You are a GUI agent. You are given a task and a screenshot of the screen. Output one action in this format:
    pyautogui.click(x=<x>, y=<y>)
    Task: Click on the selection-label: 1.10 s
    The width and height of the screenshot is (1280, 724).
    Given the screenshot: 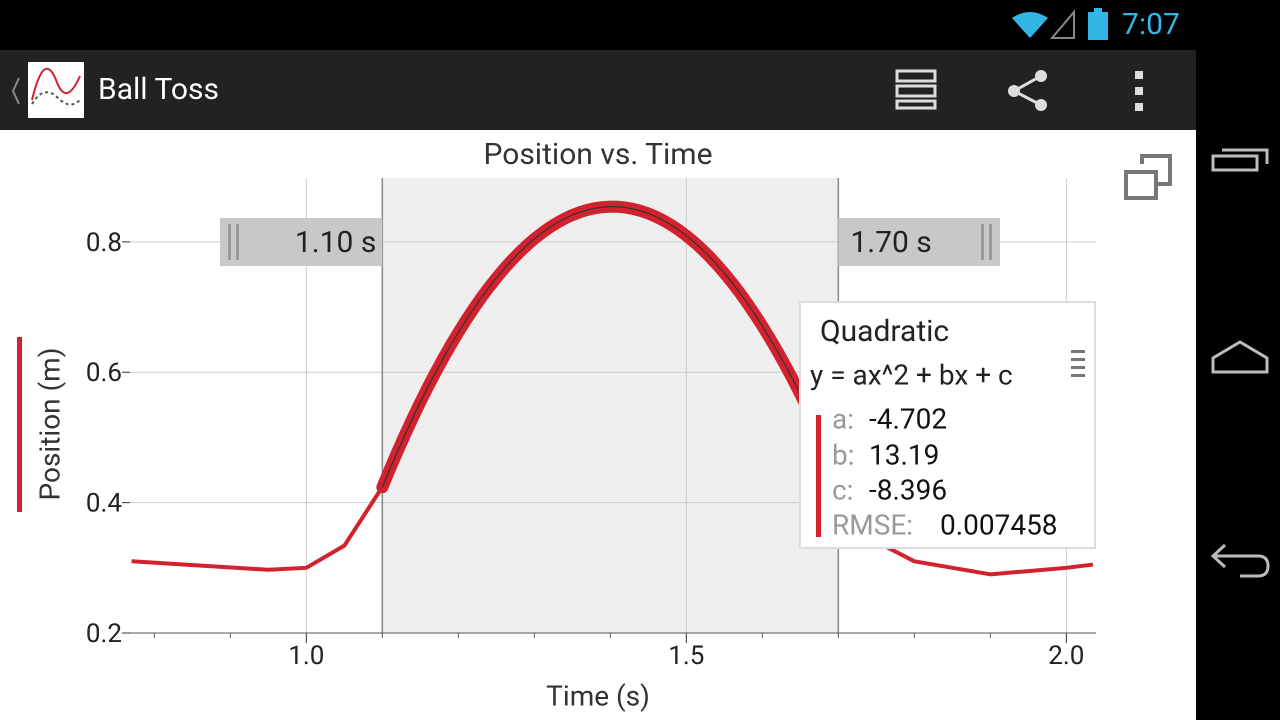 What is the action you would take?
    pyautogui.click(x=335, y=242)
    